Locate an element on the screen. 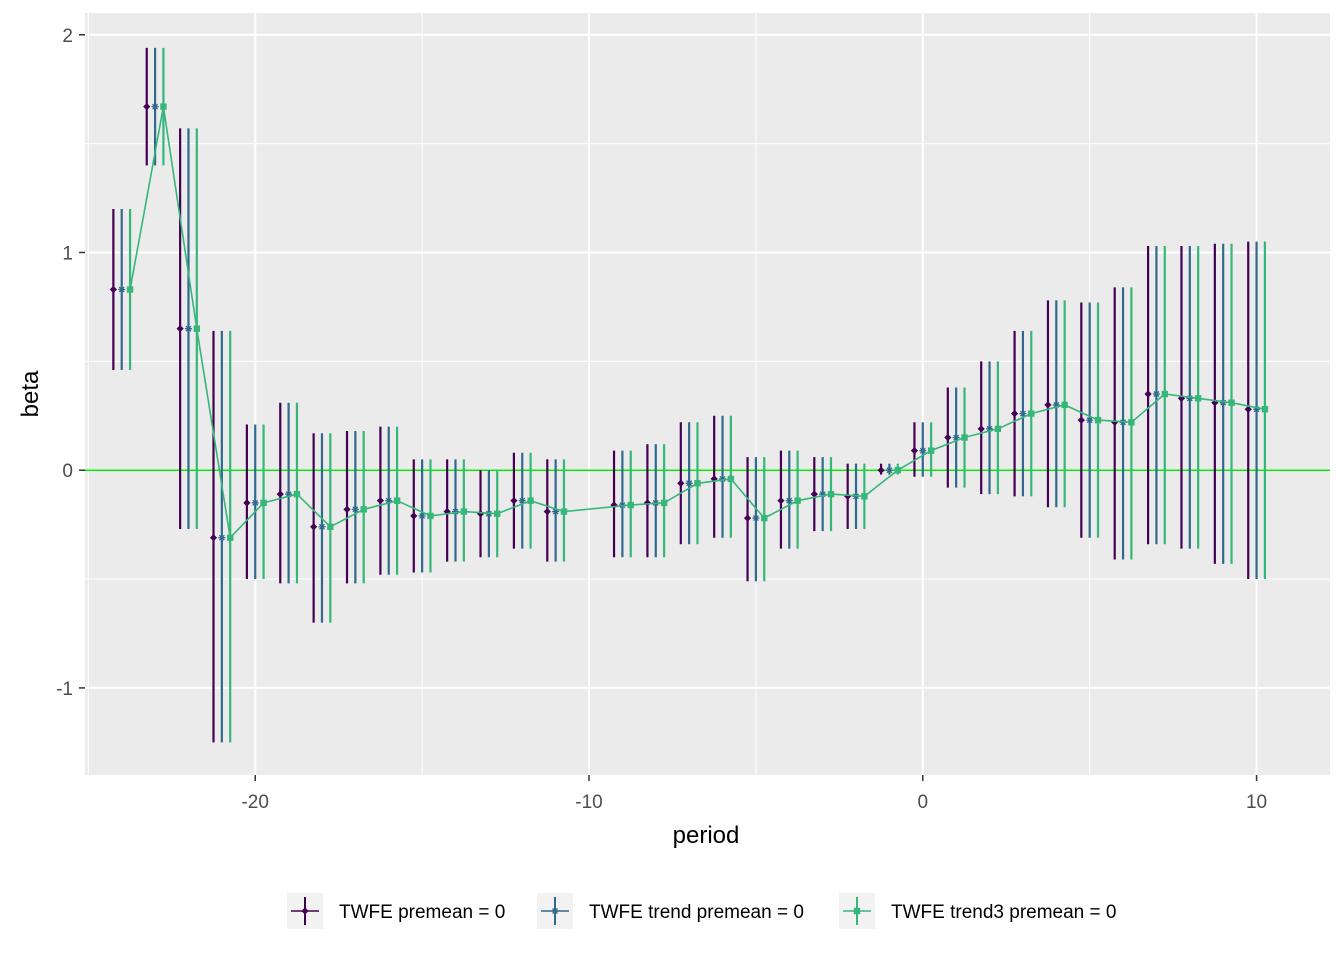 Image resolution: width=1344 pixels, height=960 pixels. x-axis-title: period is located at coordinates (706, 835).